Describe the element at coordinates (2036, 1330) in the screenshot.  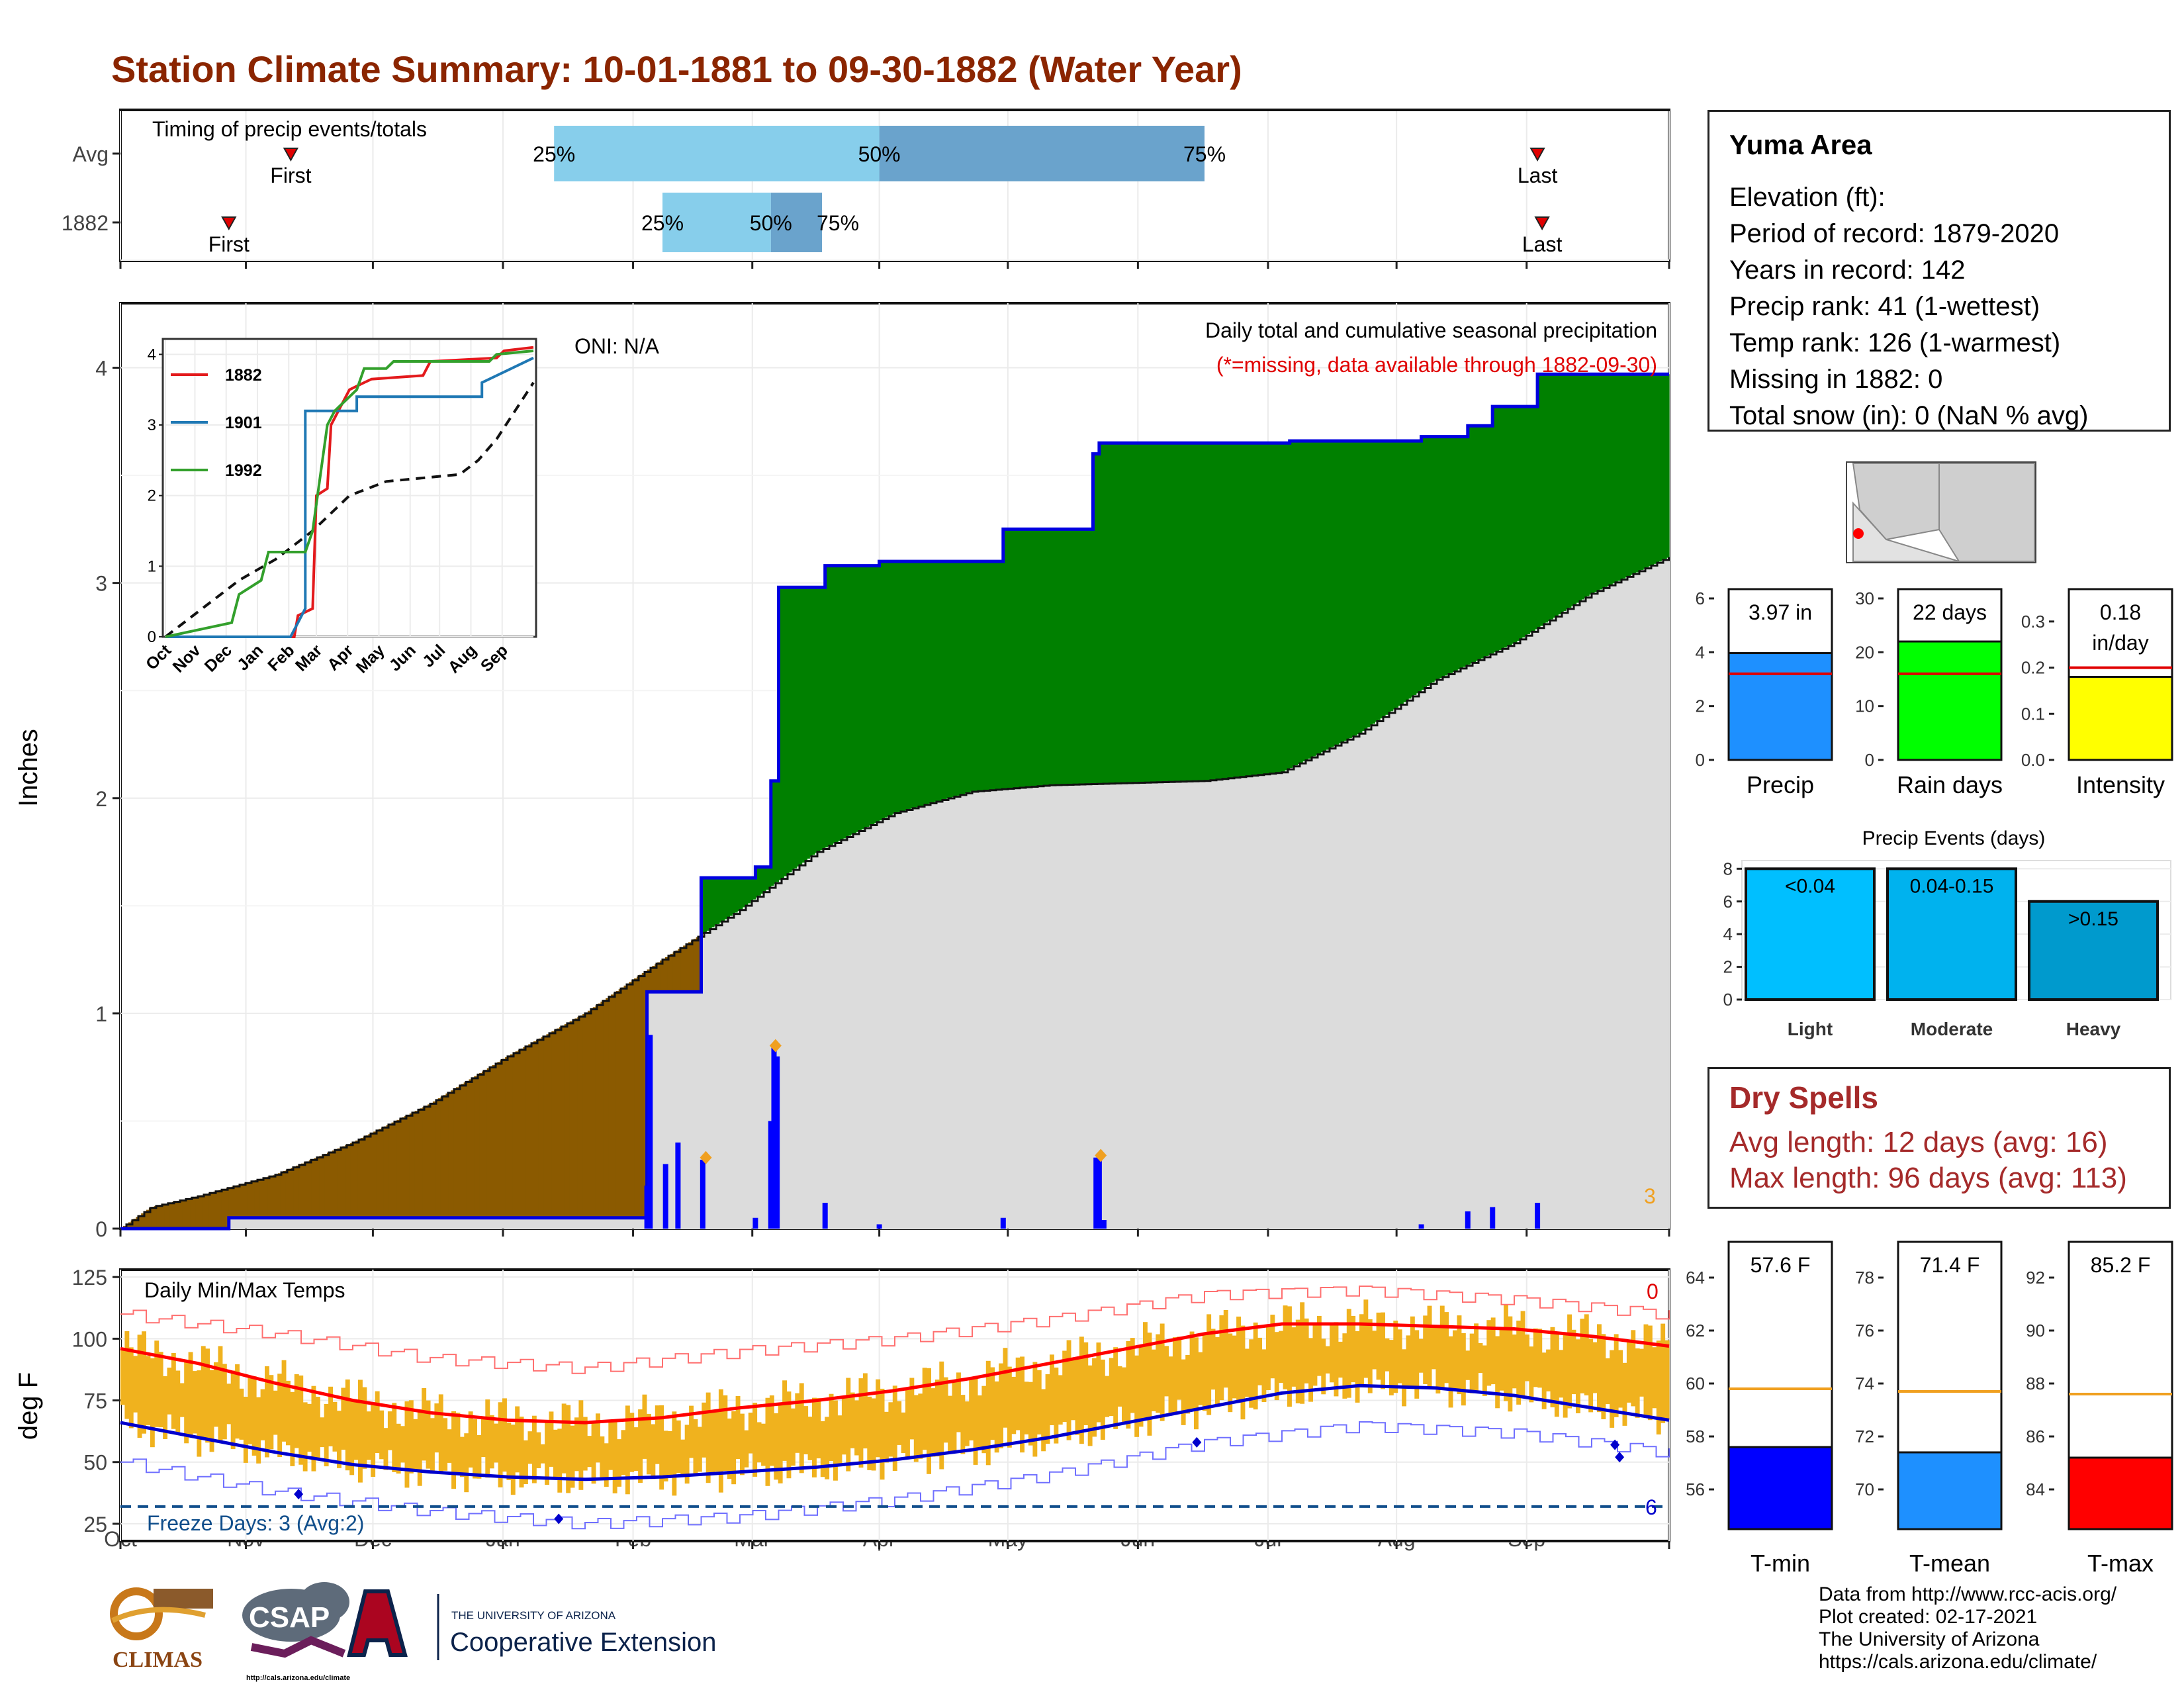
I see `summary-ytick-label: 90` at that location.